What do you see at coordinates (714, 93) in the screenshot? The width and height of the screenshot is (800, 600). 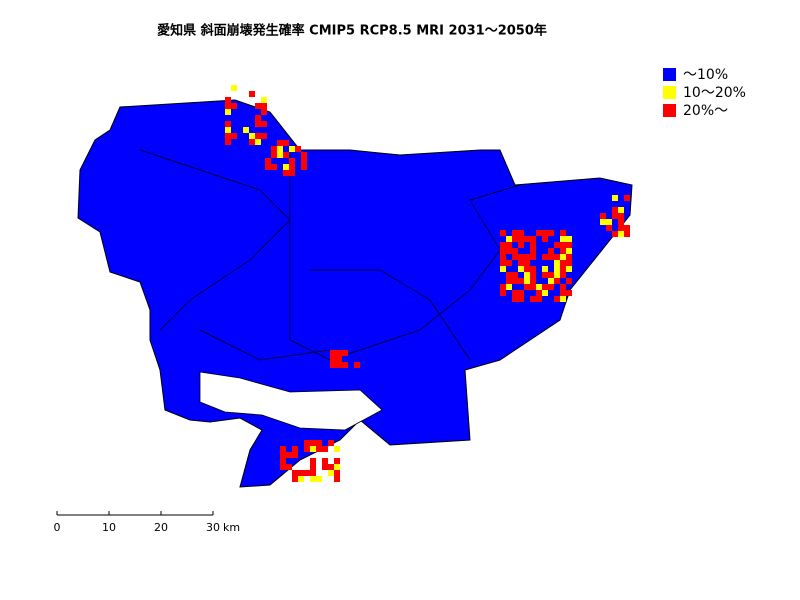 I see `legend-label: 10～20%` at bounding box center [714, 93].